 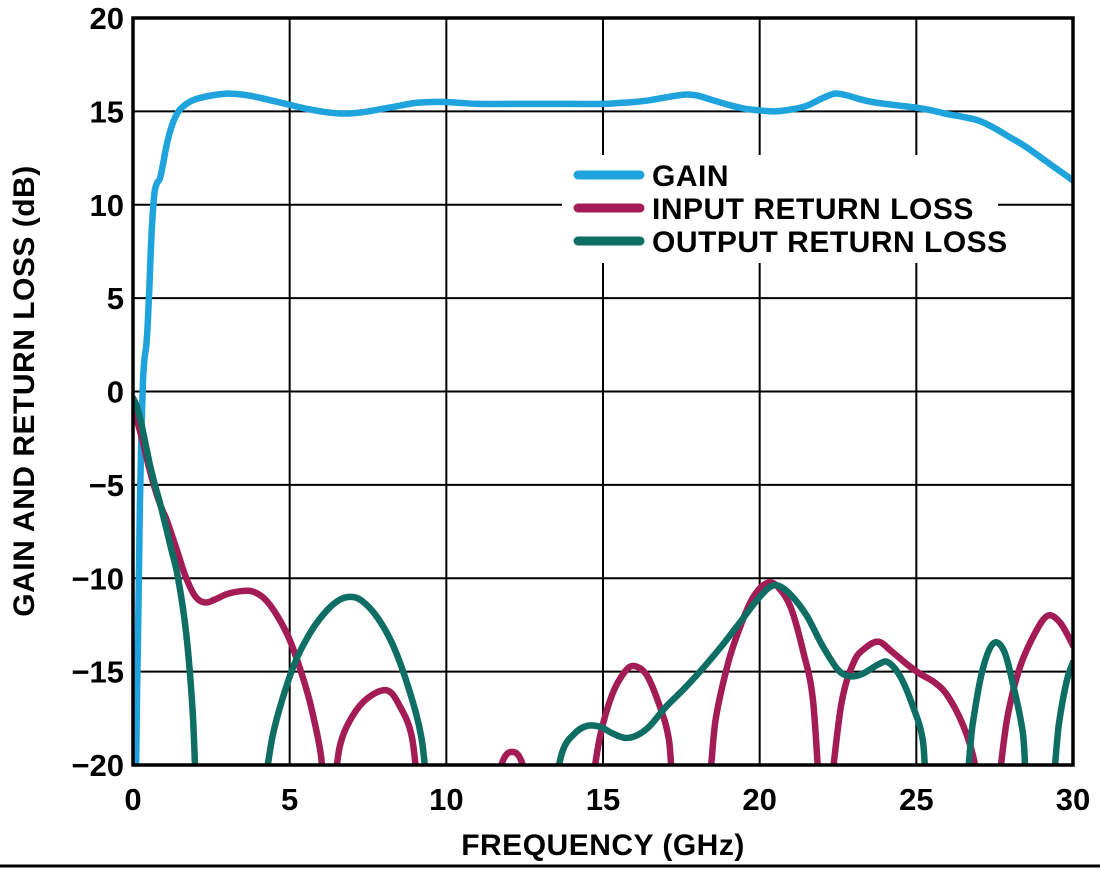 I want to click on y-tick-label: −5, so click(x=106, y=485).